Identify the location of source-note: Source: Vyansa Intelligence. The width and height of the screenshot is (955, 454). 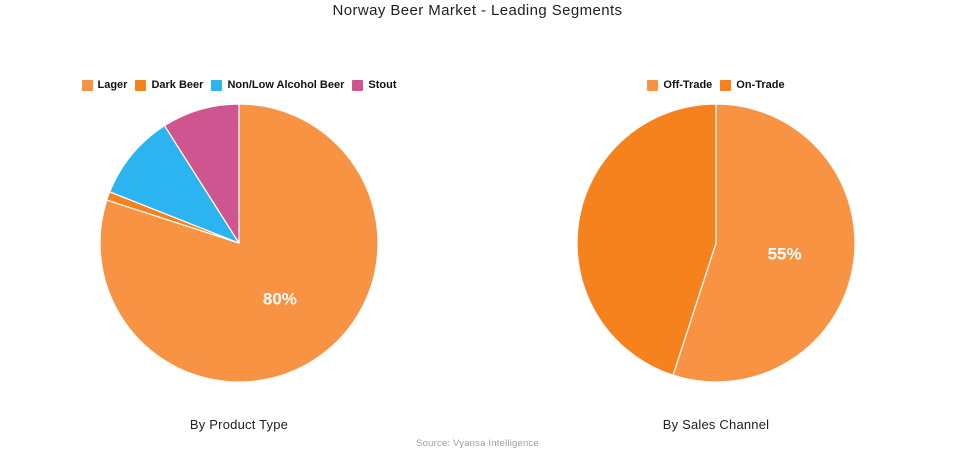
(477, 443).